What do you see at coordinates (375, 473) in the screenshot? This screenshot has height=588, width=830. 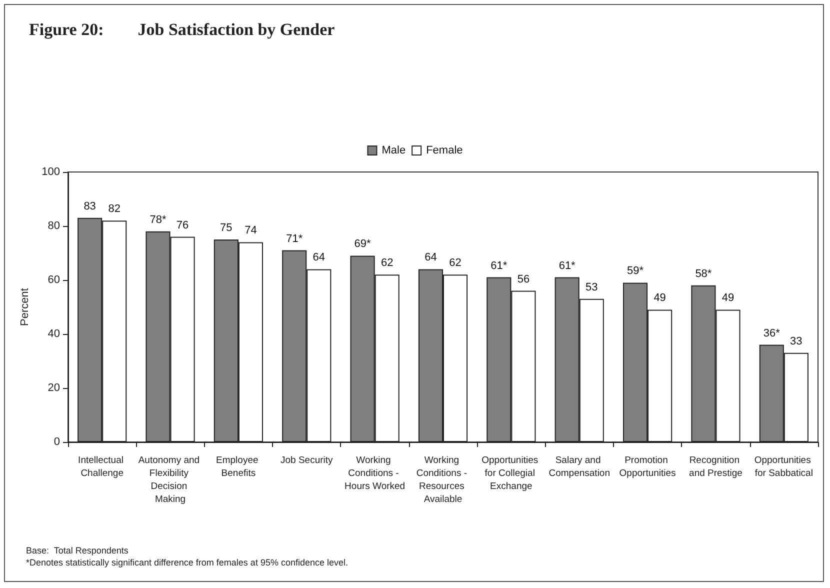 I see `x-tick-label: Working Conditions - Hours Worked` at bounding box center [375, 473].